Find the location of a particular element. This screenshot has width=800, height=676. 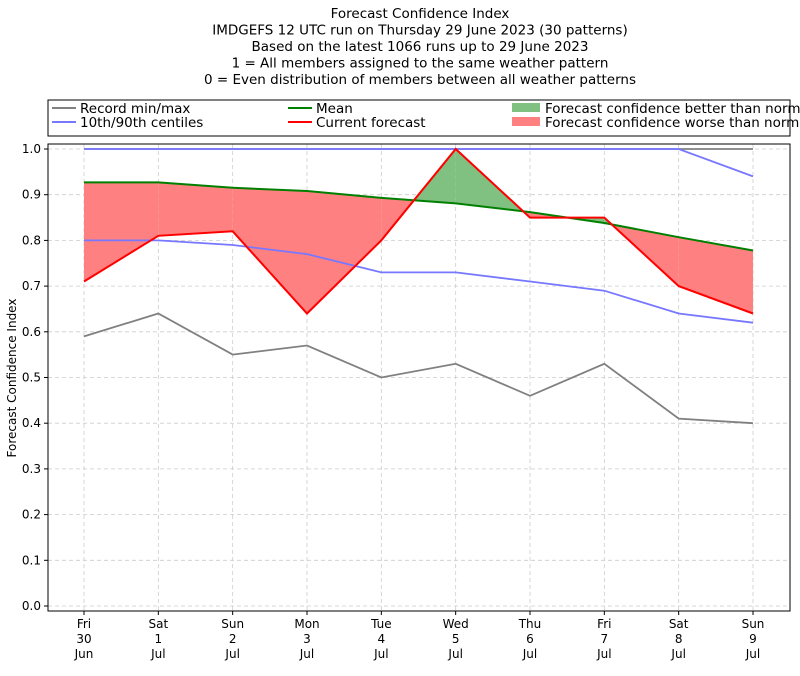

x-tick-label: 8 is located at coordinates (679, 639).